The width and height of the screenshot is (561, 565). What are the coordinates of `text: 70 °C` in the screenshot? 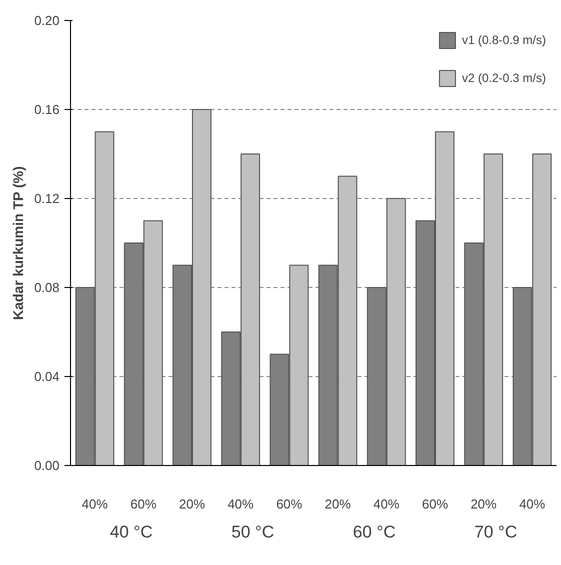 It's located at (496, 532).